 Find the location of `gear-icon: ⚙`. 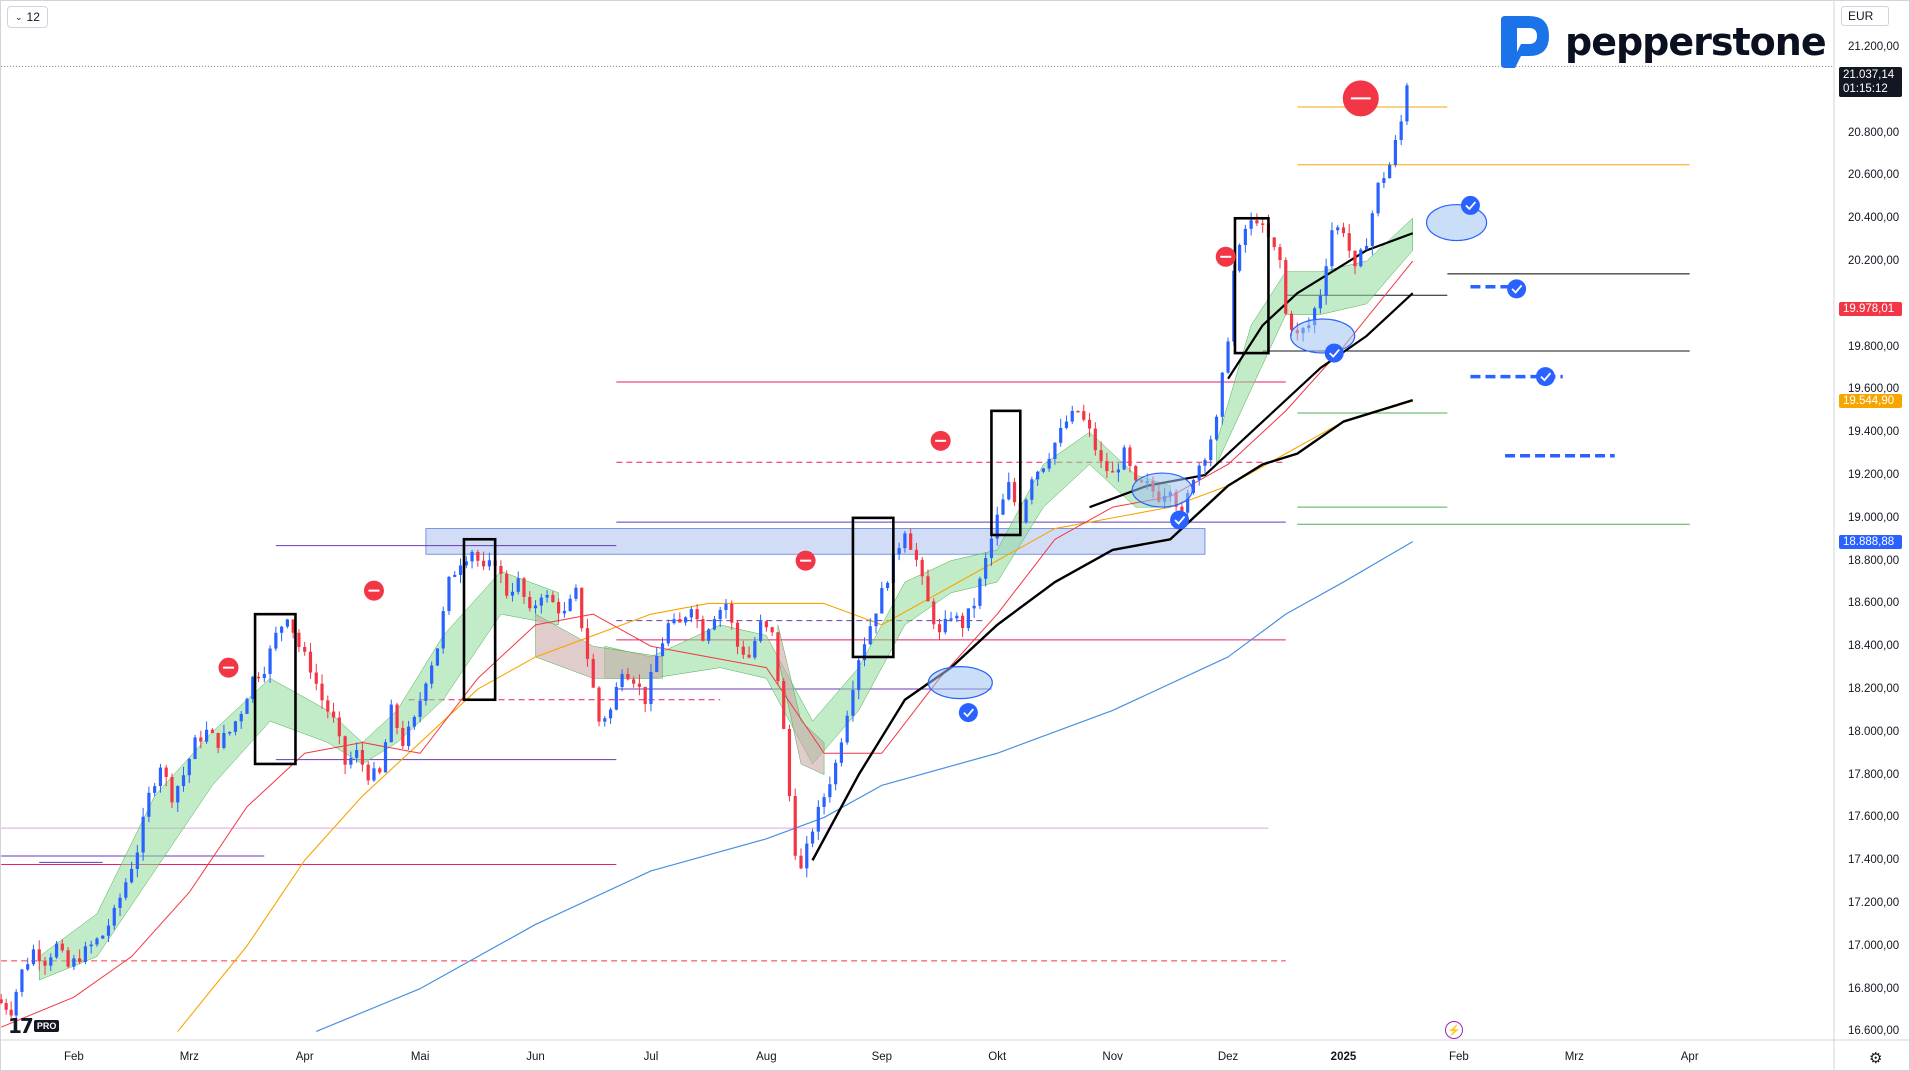

gear-icon: ⚙ is located at coordinates (1876, 1058).